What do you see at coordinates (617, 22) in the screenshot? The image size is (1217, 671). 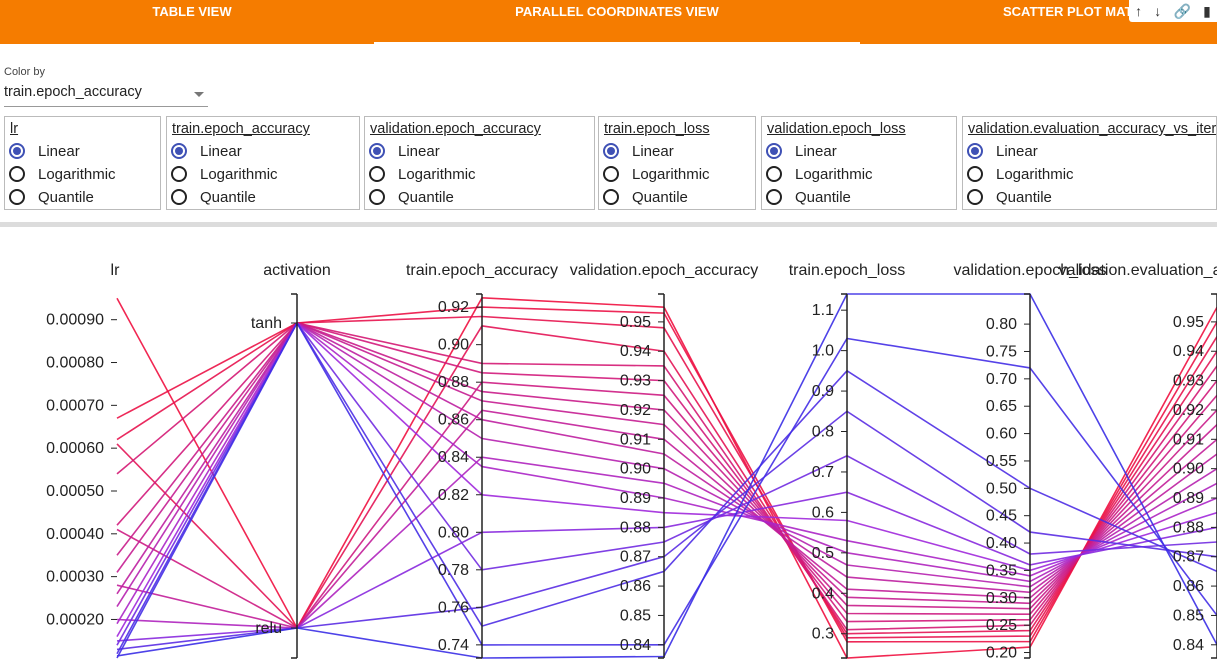 I see `tab-parallel-coordinates-view: PARALLEL COORDINATES VIEW` at bounding box center [617, 22].